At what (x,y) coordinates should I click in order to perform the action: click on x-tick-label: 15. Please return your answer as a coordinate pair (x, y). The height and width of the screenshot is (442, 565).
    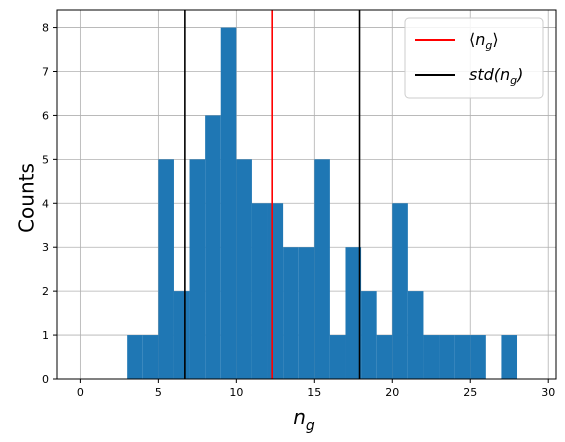
    Looking at the image, I should click on (314, 392).